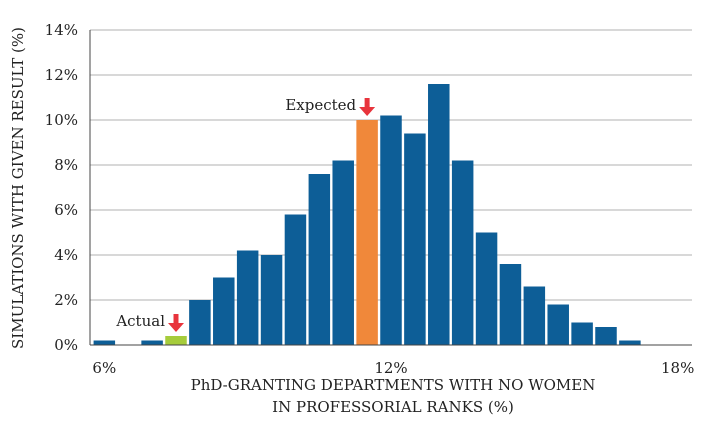  I want to click on x-tick-label: 12%, so click(390, 368).